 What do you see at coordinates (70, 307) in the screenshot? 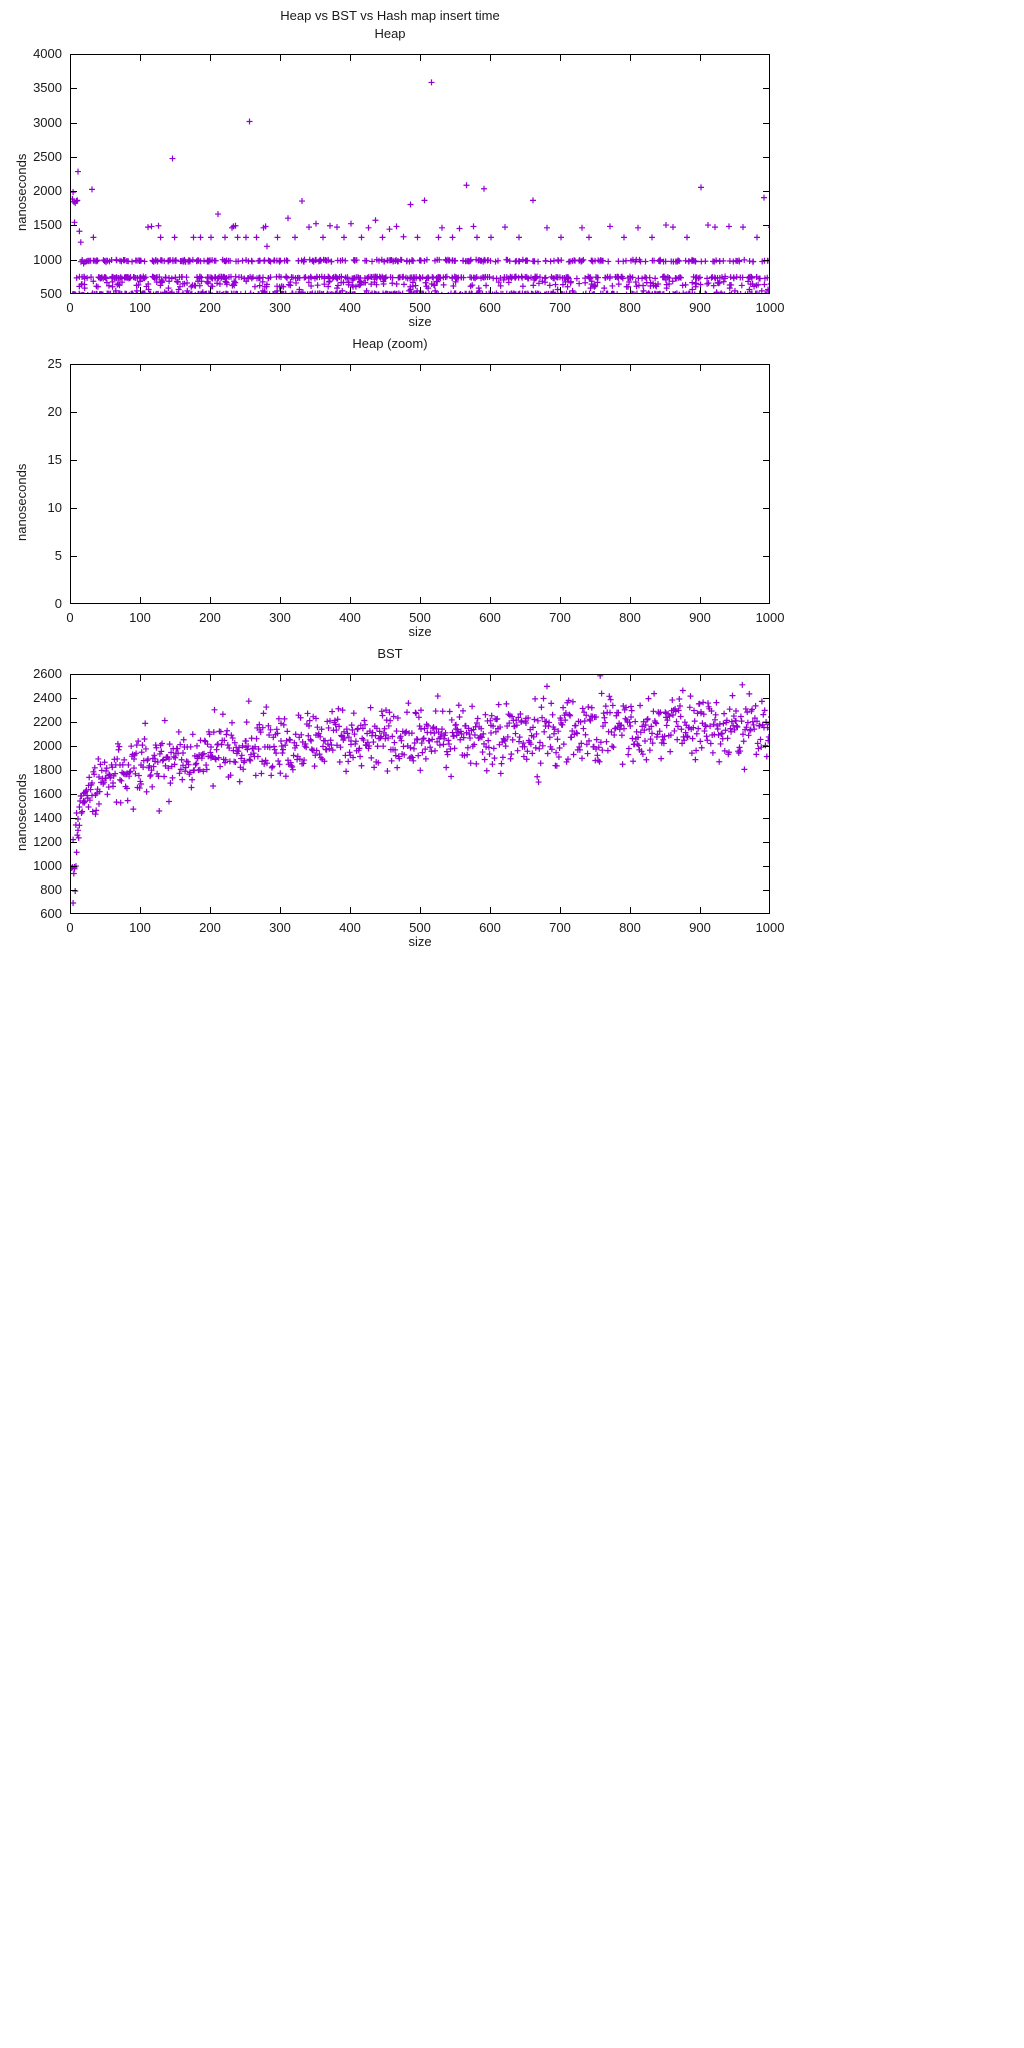
I see `panel-heap-xtick-label: 0` at bounding box center [70, 307].